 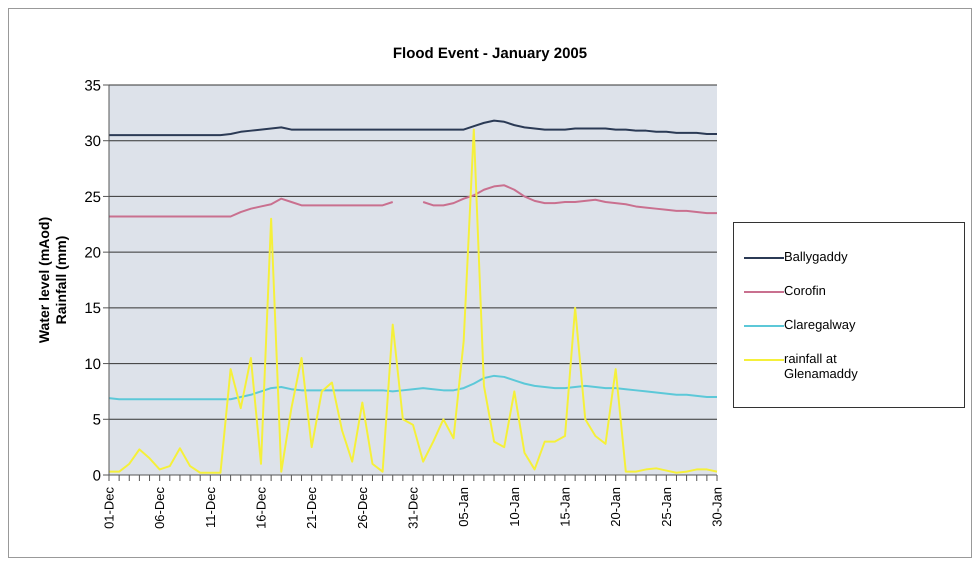 I want to click on y-tick-label: 25, so click(x=92, y=197).